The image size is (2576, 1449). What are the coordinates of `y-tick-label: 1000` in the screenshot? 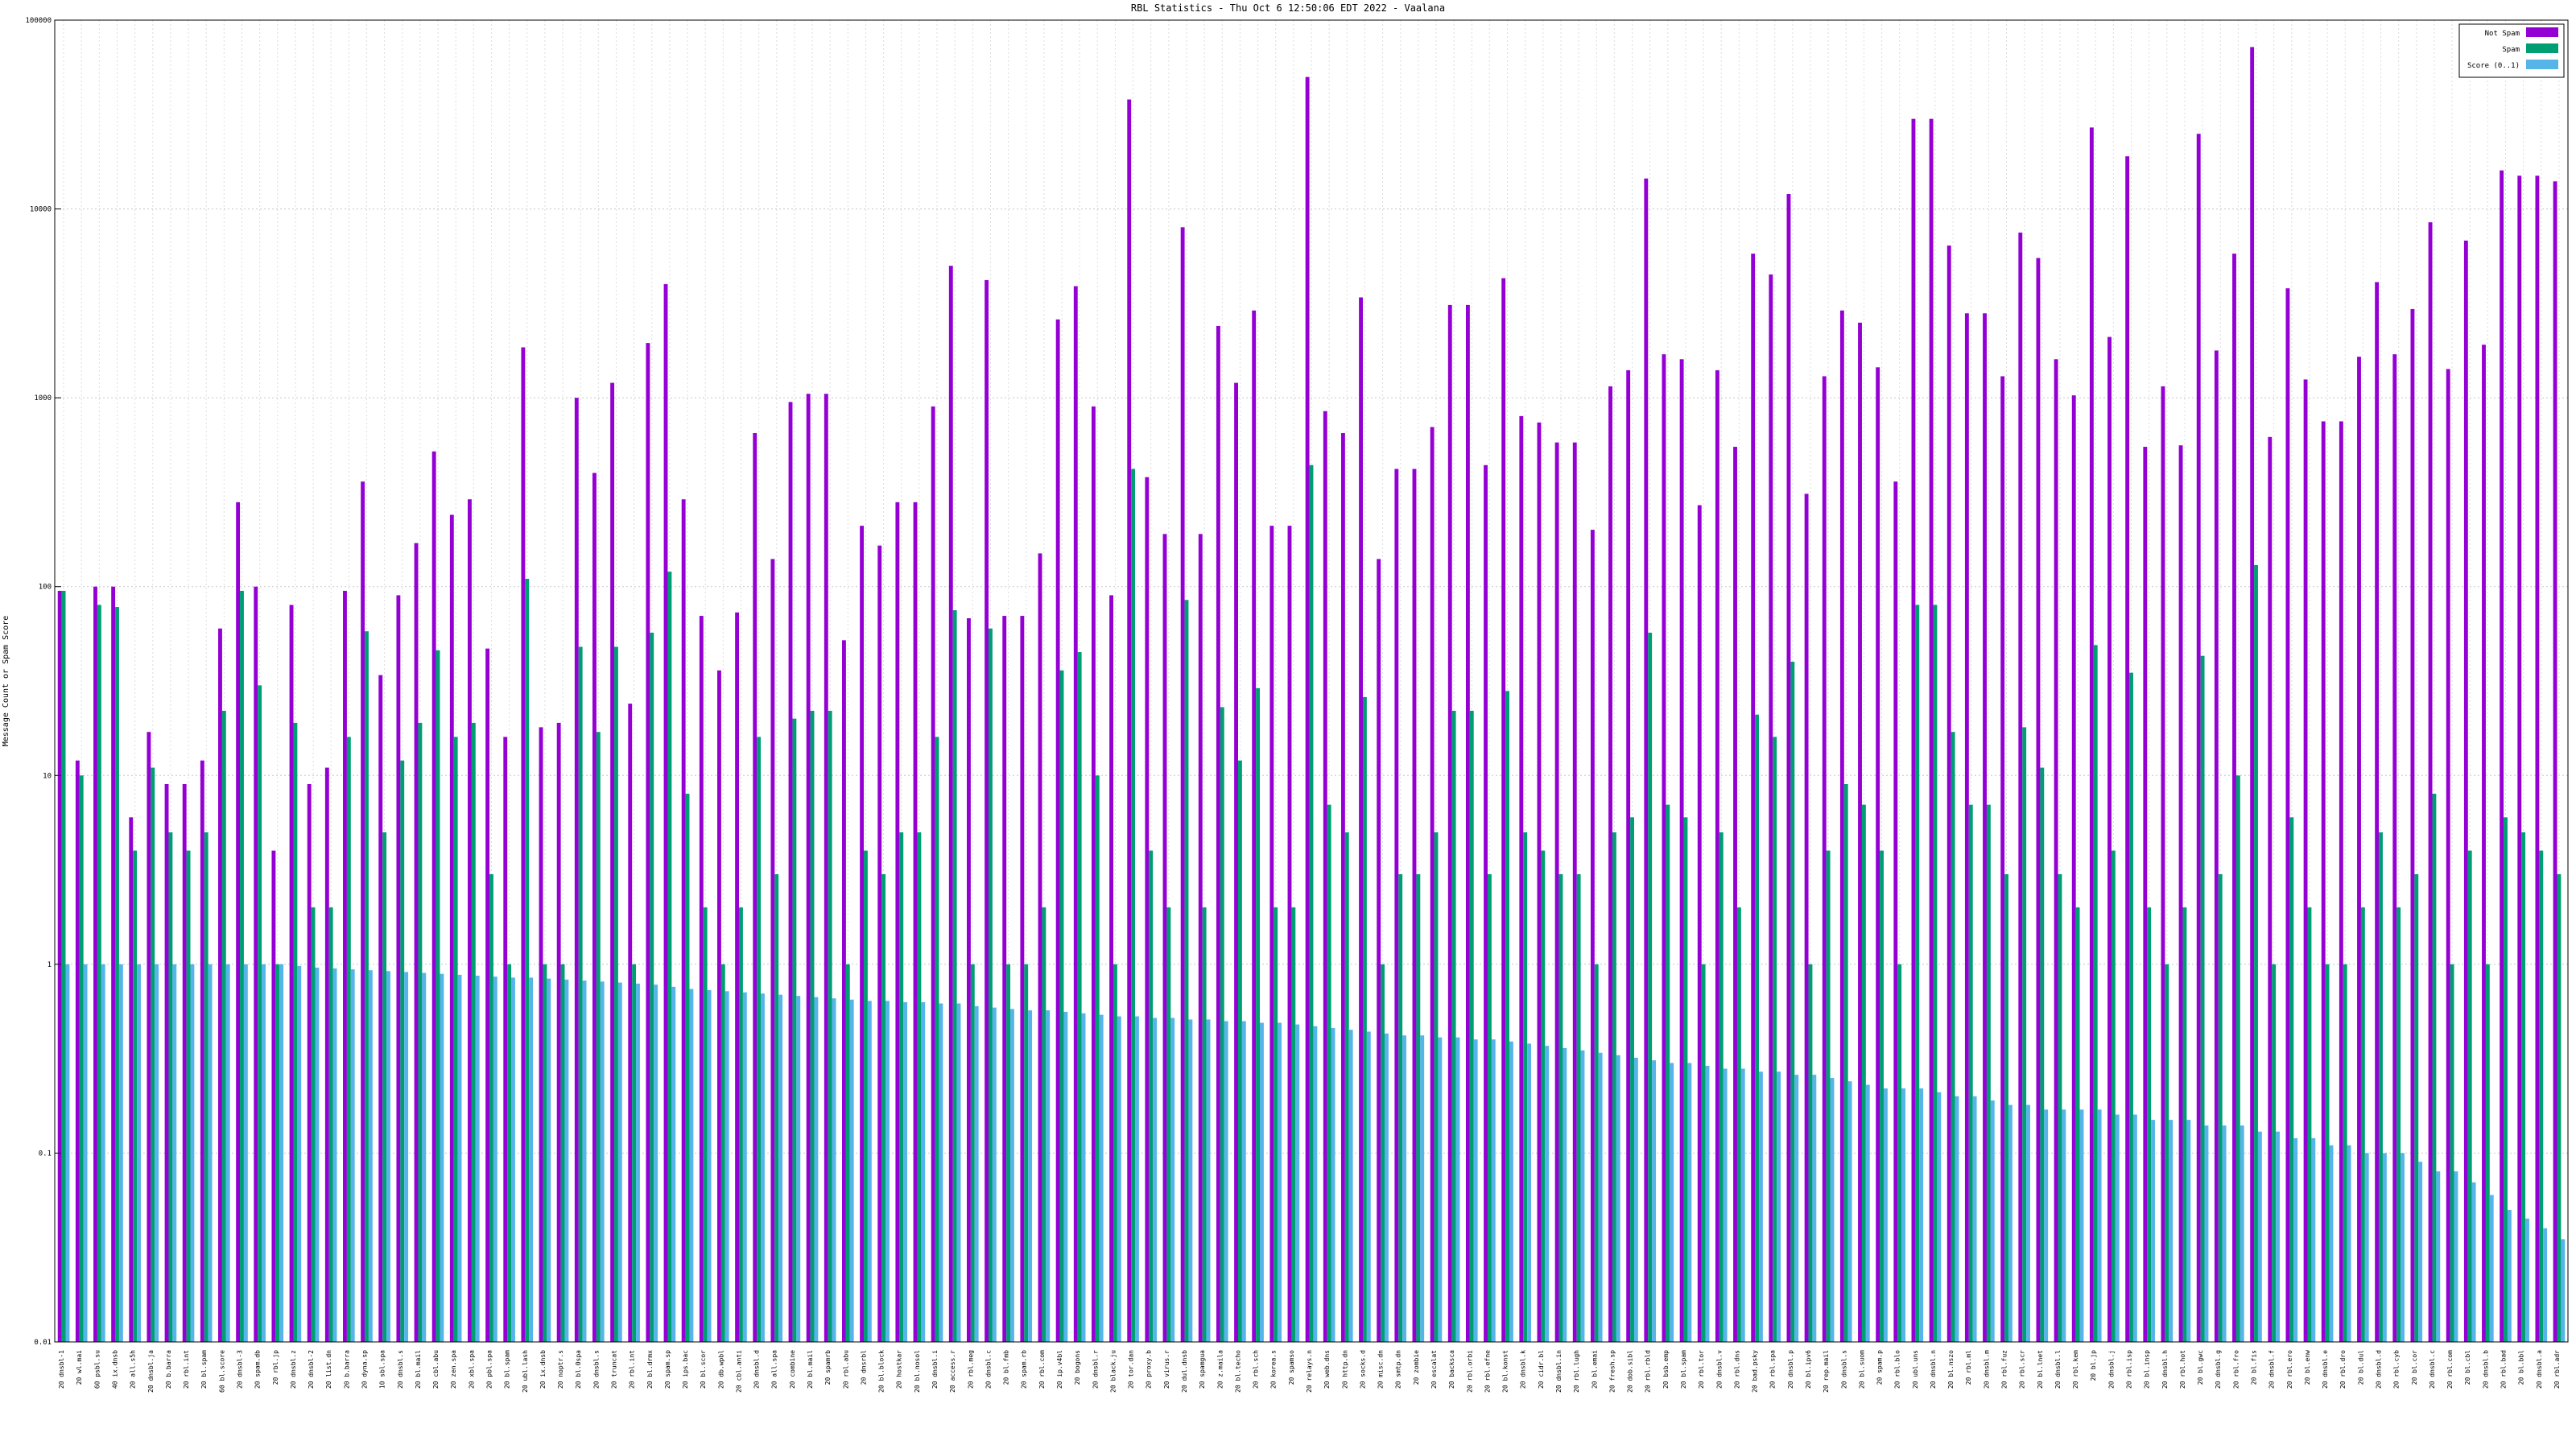 It's located at (43, 398).